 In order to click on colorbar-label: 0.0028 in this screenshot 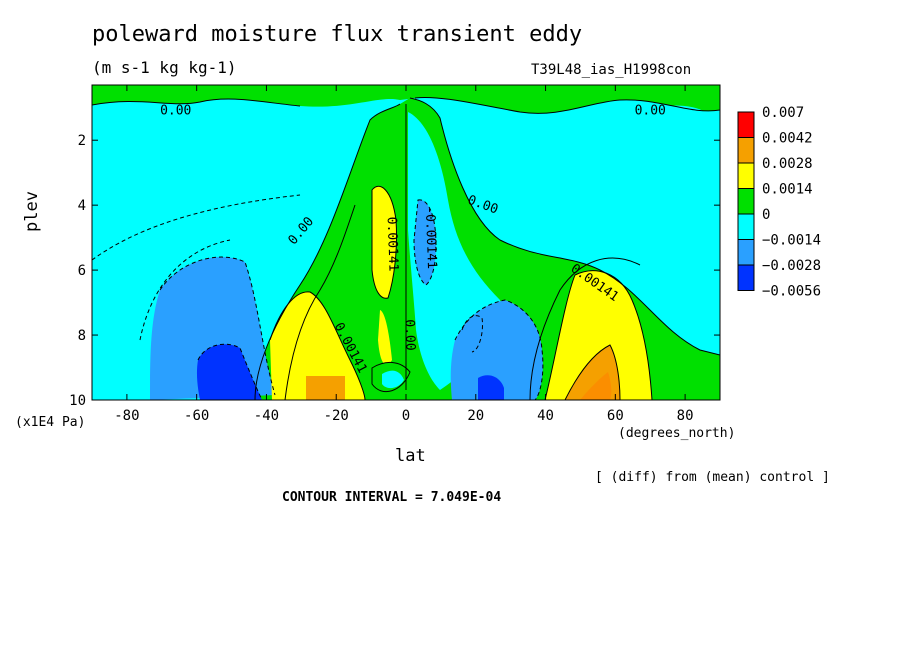, I will do `click(787, 164)`.